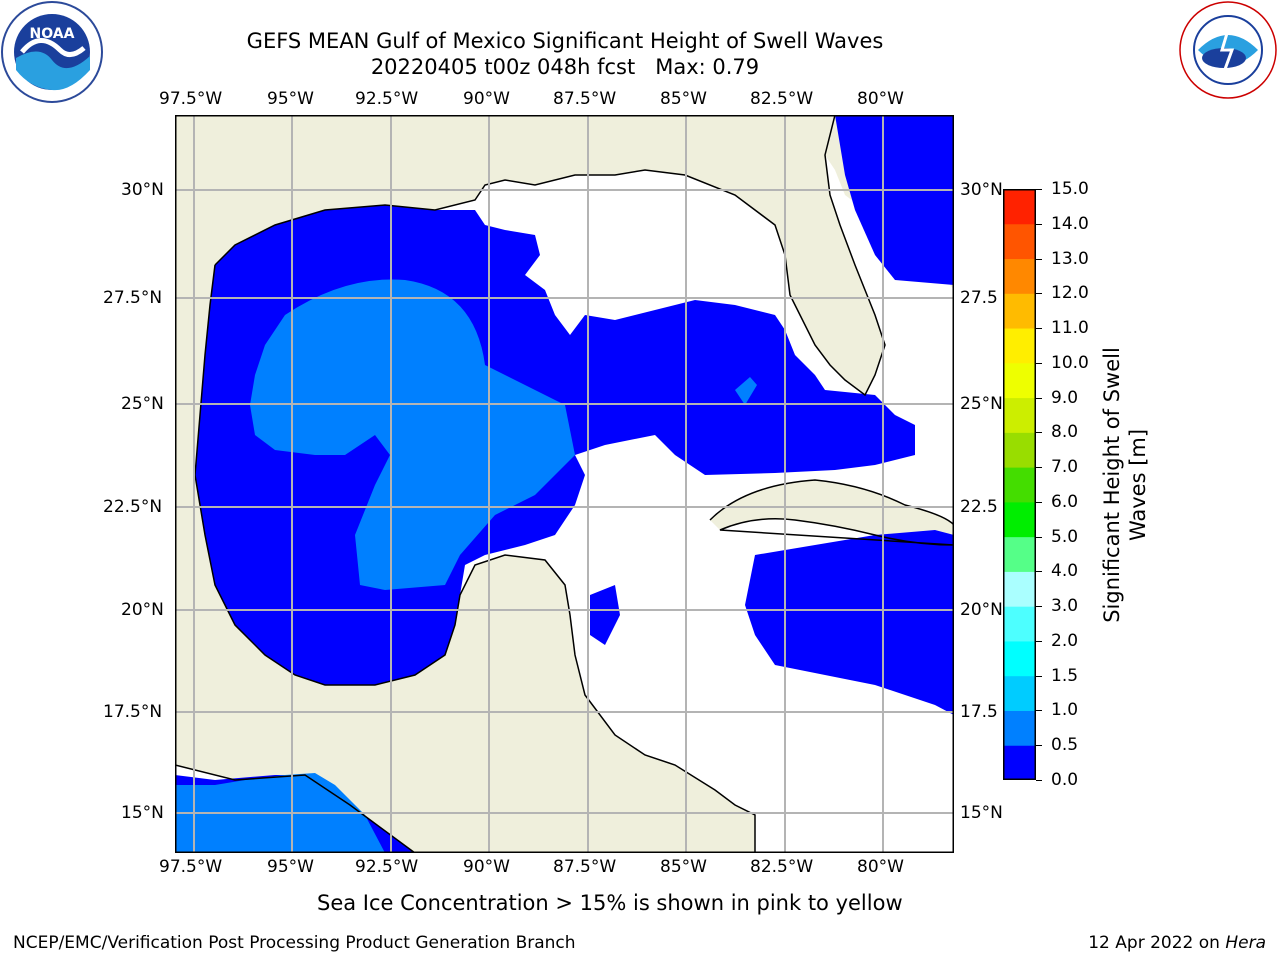 The height and width of the screenshot is (960, 1280). Describe the element at coordinates (1065, 536) in the screenshot. I see `colorbar-tick-label: 5.0` at that location.